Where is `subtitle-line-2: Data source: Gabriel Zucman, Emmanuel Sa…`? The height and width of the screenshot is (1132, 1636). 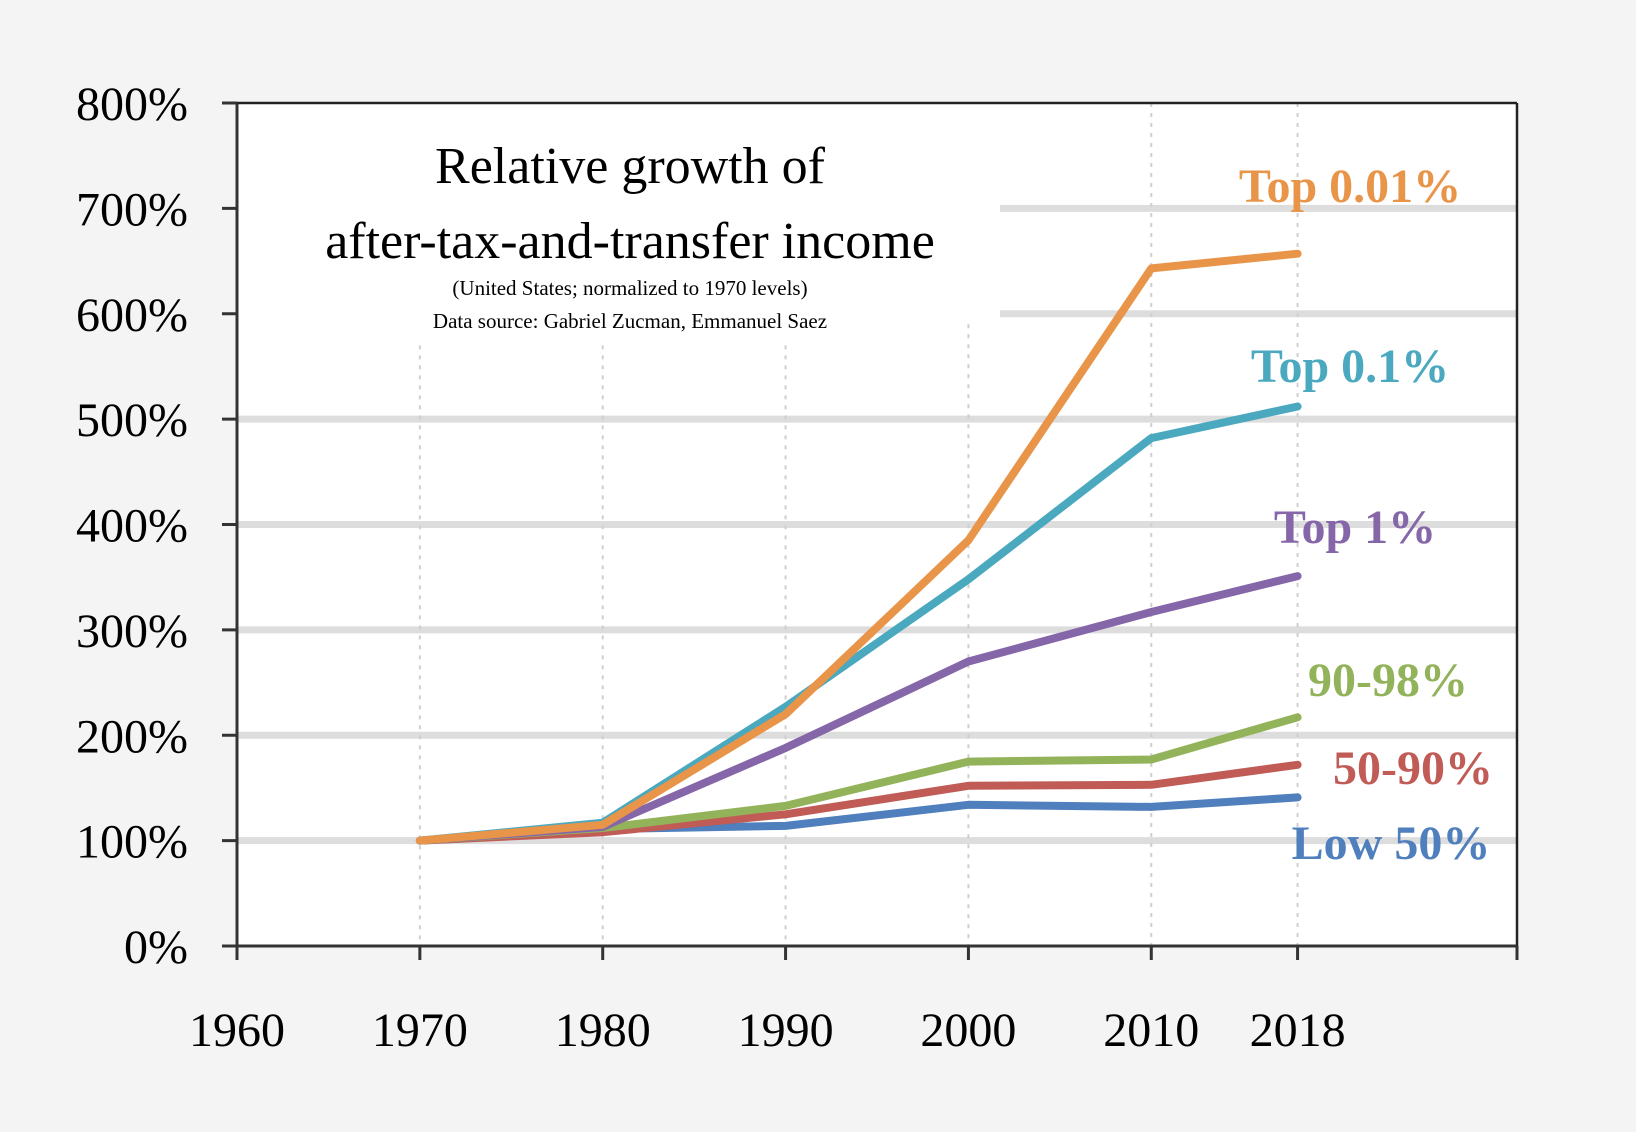 subtitle-line-2: Data source: Gabriel Zucman, Emmanuel Sa… is located at coordinates (630, 321).